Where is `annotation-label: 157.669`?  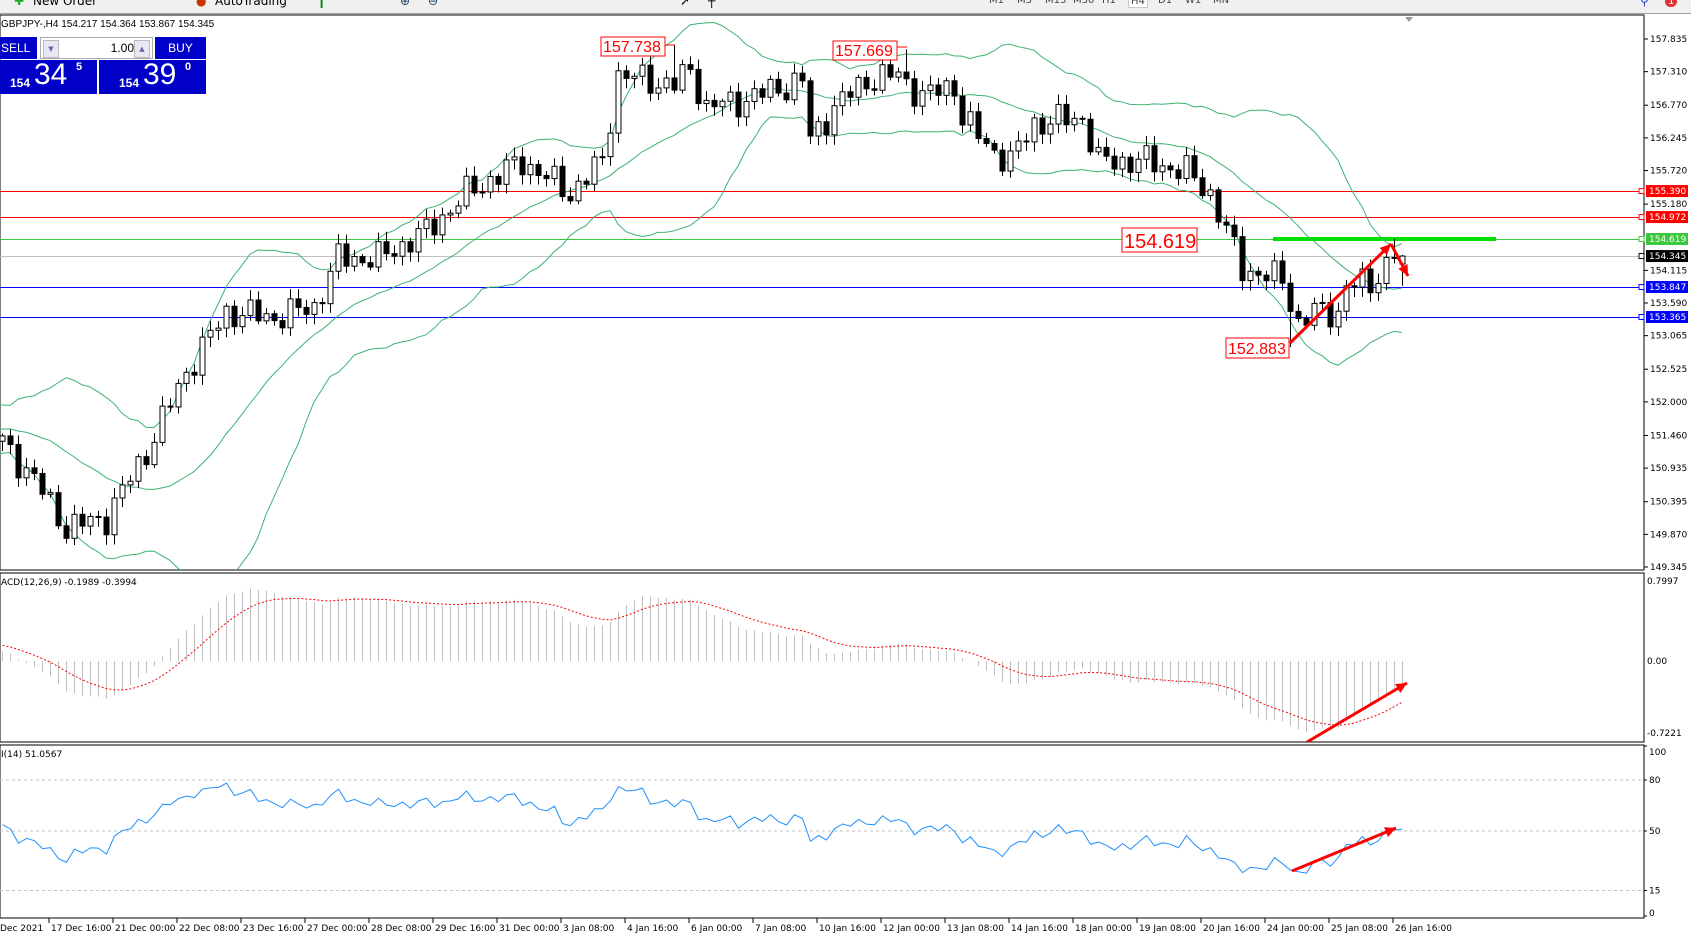 annotation-label: 157.669 is located at coordinates (864, 51).